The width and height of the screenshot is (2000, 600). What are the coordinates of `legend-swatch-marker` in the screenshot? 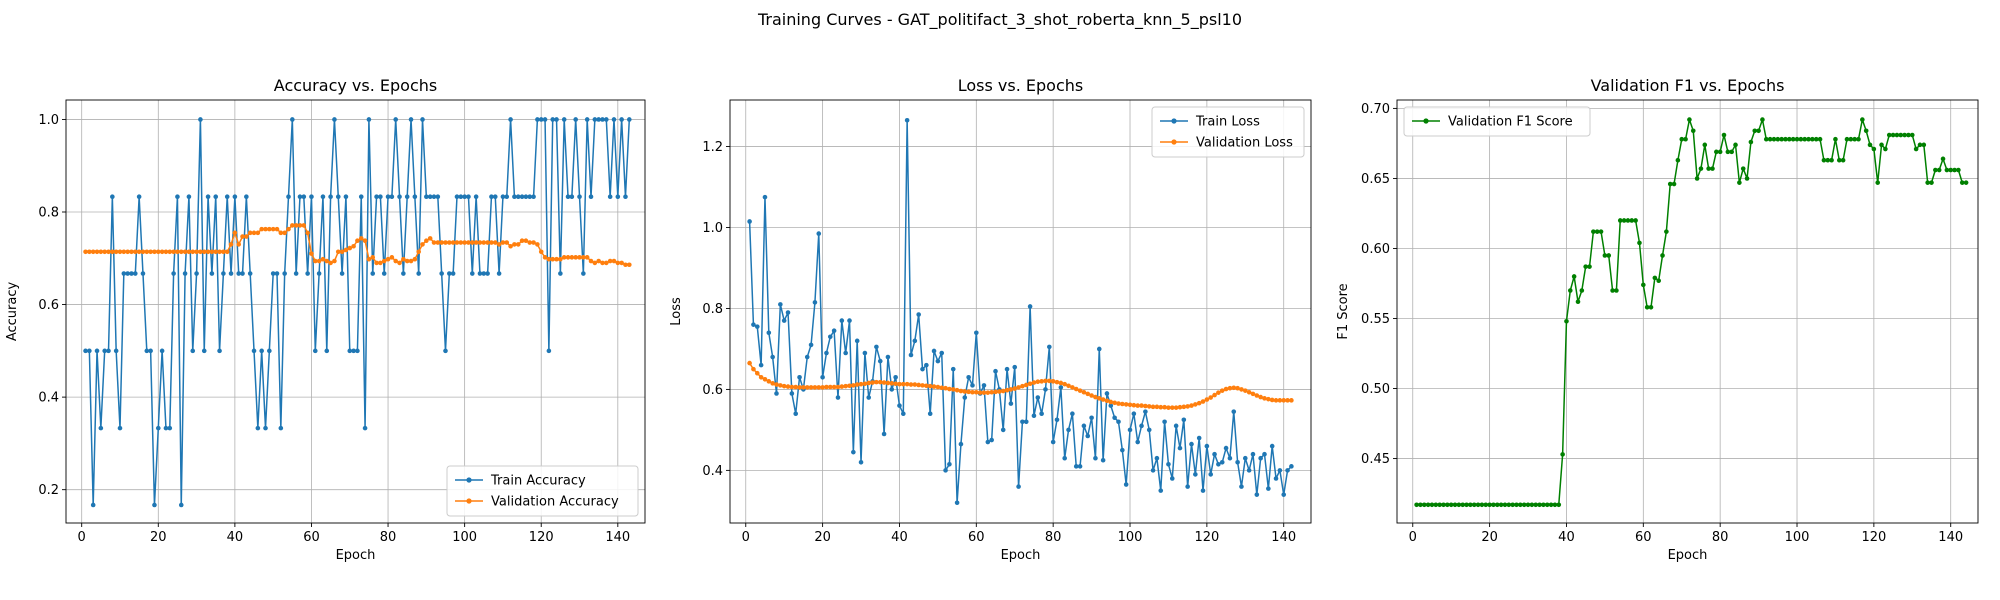 It's located at (1174, 121).